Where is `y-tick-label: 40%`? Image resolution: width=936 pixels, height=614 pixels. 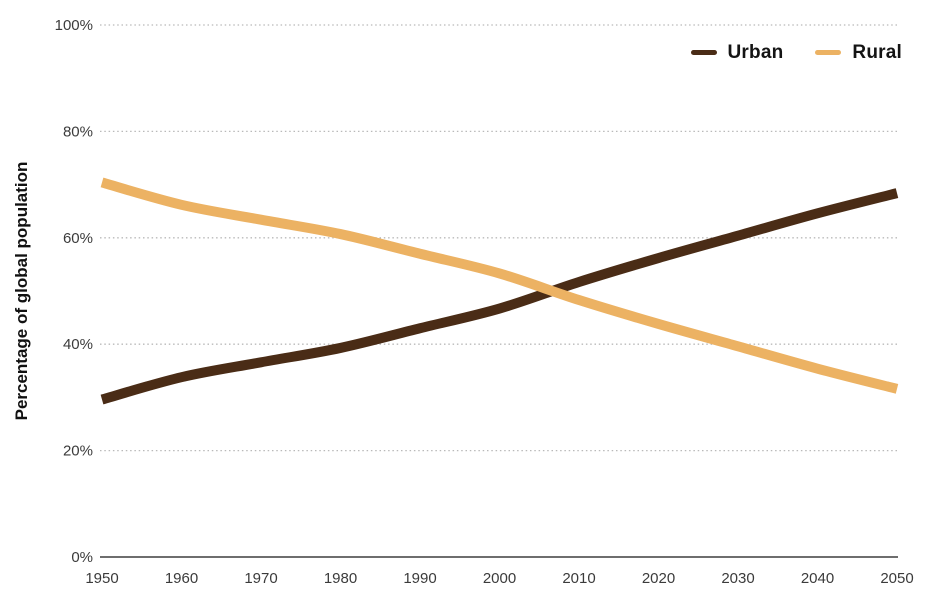 y-tick-label: 40% is located at coordinates (78, 344).